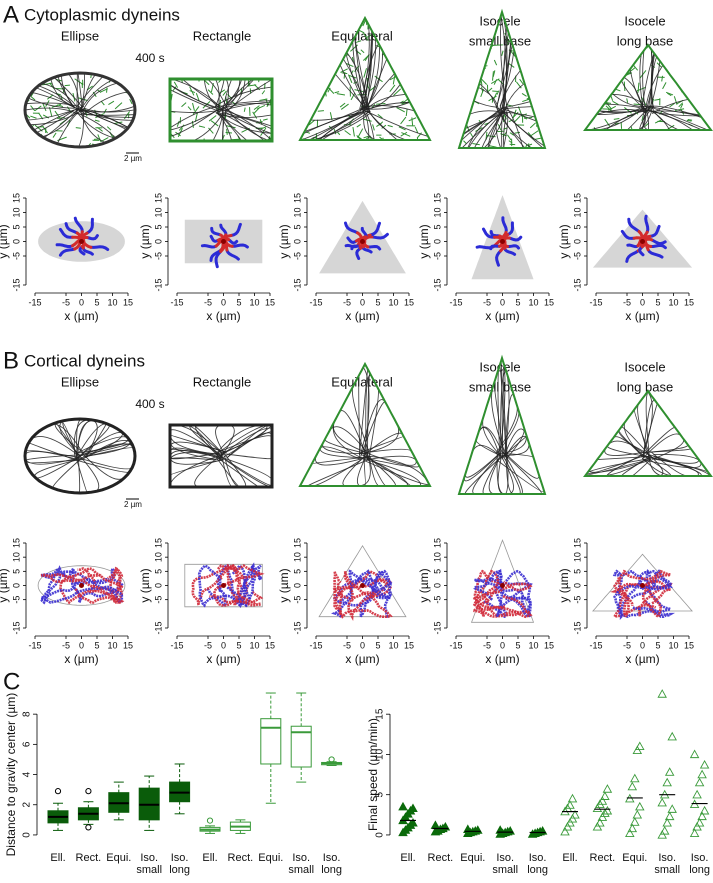 This screenshot has width=713, height=883. Describe the element at coordinates (657, 302) in the screenshot. I see `x-tick-label: 5` at that location.